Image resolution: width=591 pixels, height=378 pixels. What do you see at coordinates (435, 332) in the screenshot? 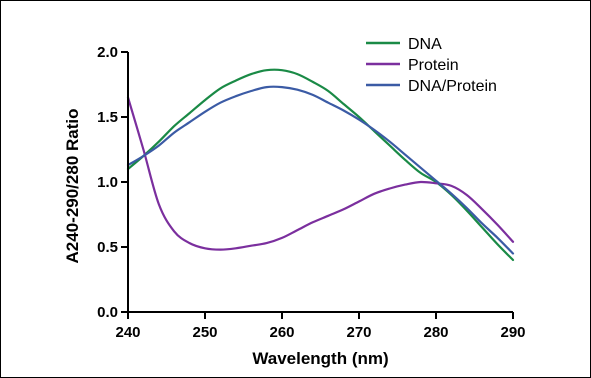
I see `x-tick-label: 280` at bounding box center [435, 332].